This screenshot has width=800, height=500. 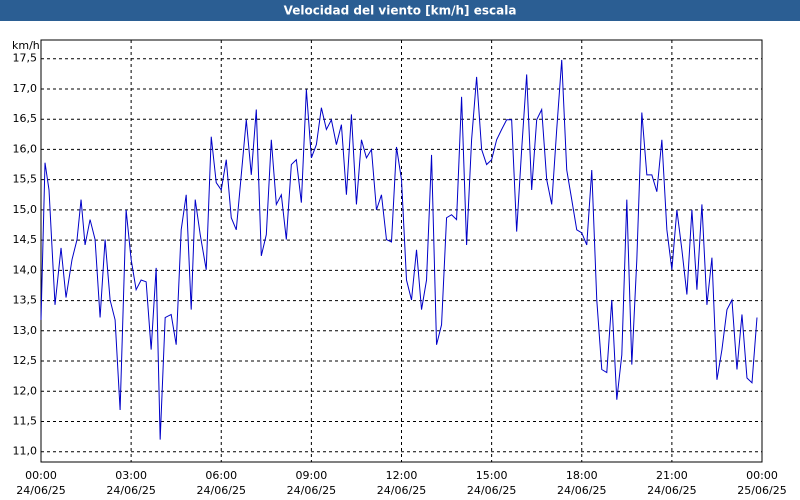 I want to click on y-tick-label: 16,0, so click(x=25, y=148).